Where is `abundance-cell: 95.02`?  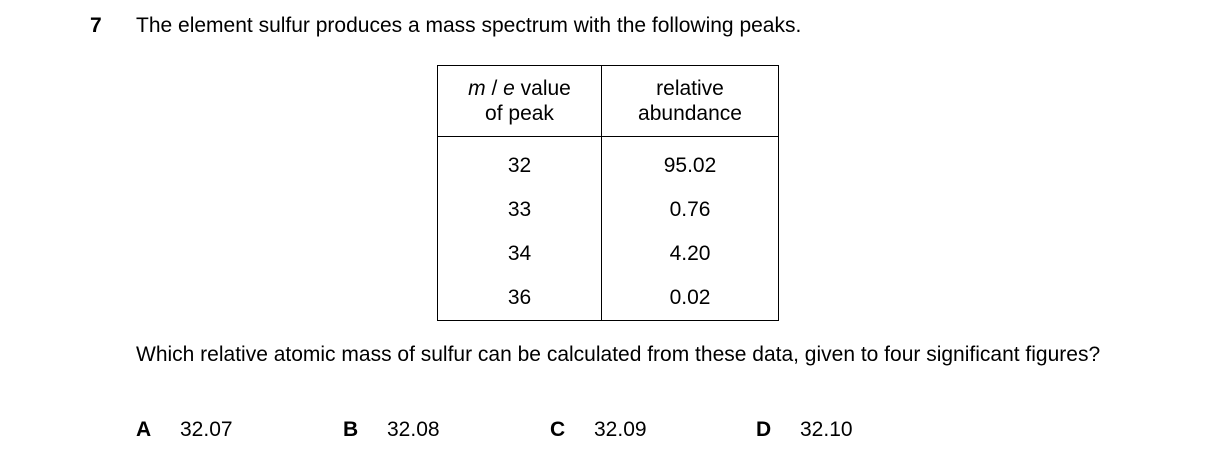
abundance-cell: 95.02 is located at coordinates (690, 162).